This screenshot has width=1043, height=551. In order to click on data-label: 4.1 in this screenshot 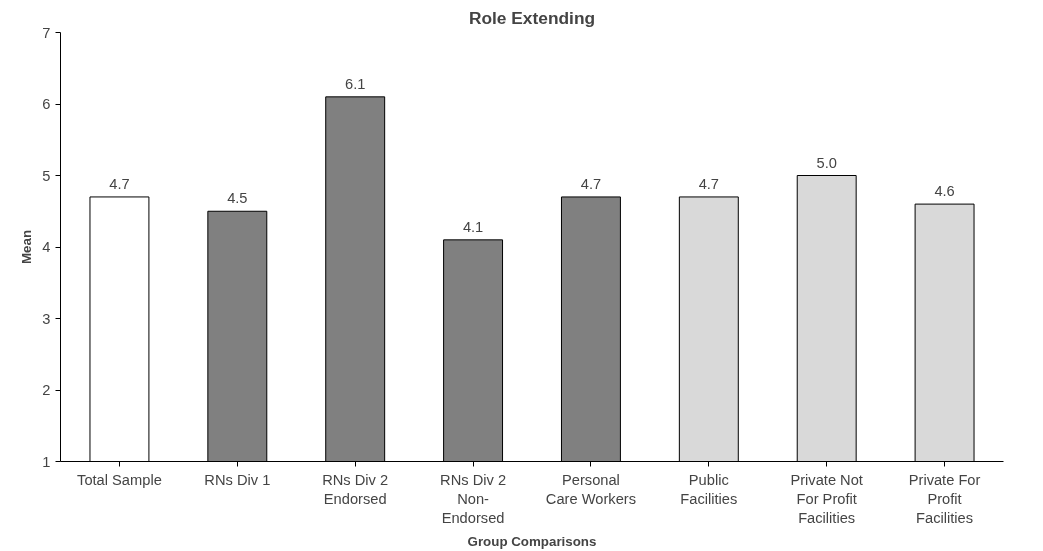, I will do `click(473, 226)`.